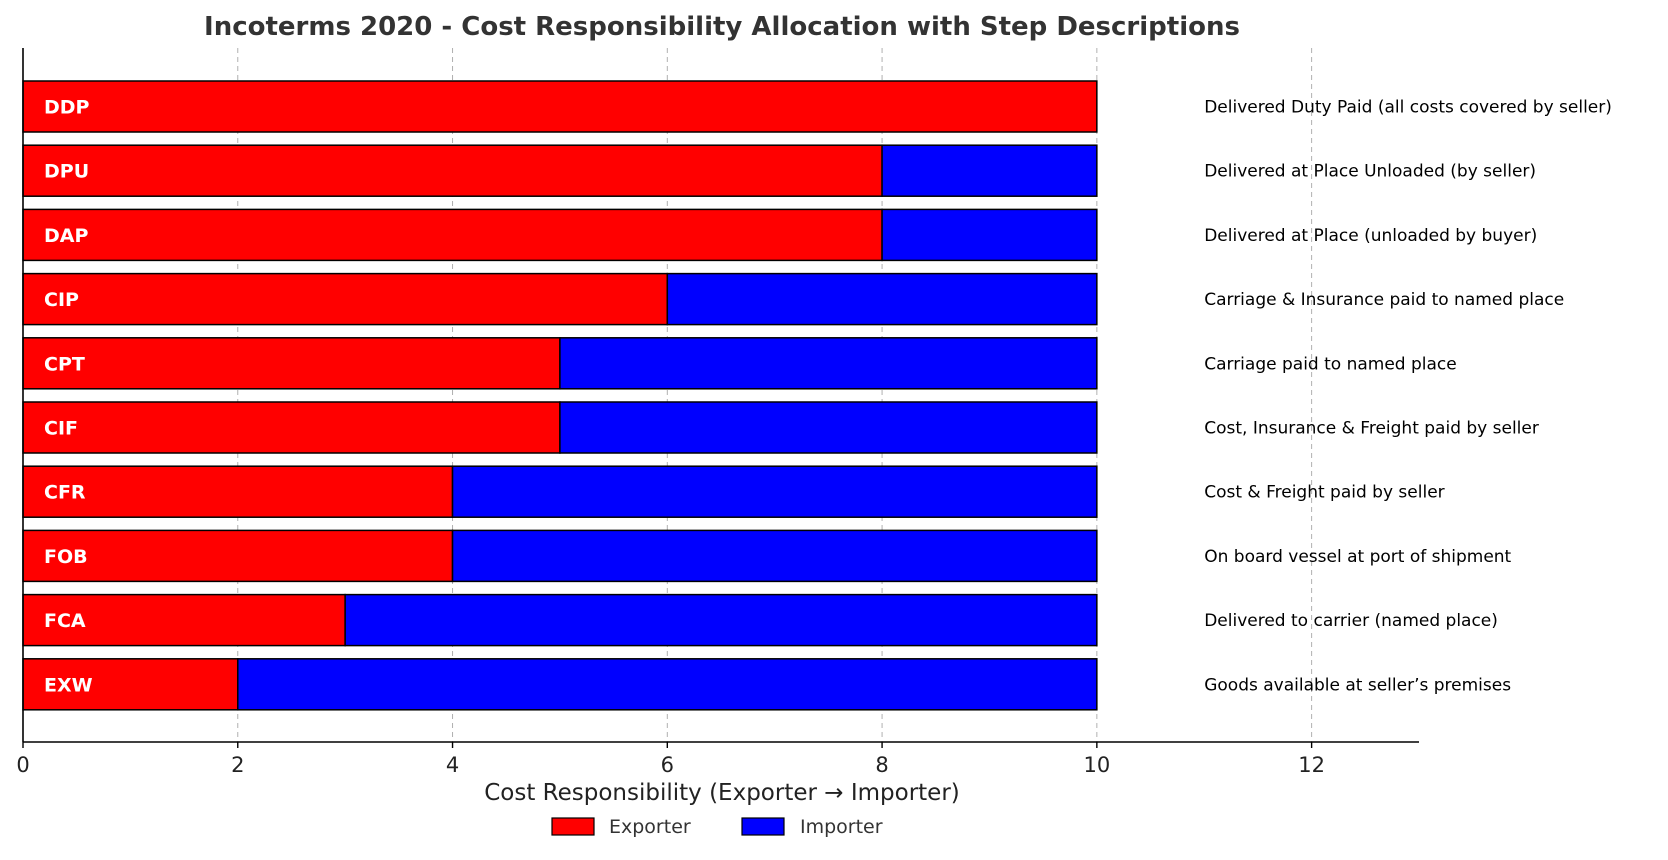  I want to click on bar-dpu-exporter, so click(452, 170).